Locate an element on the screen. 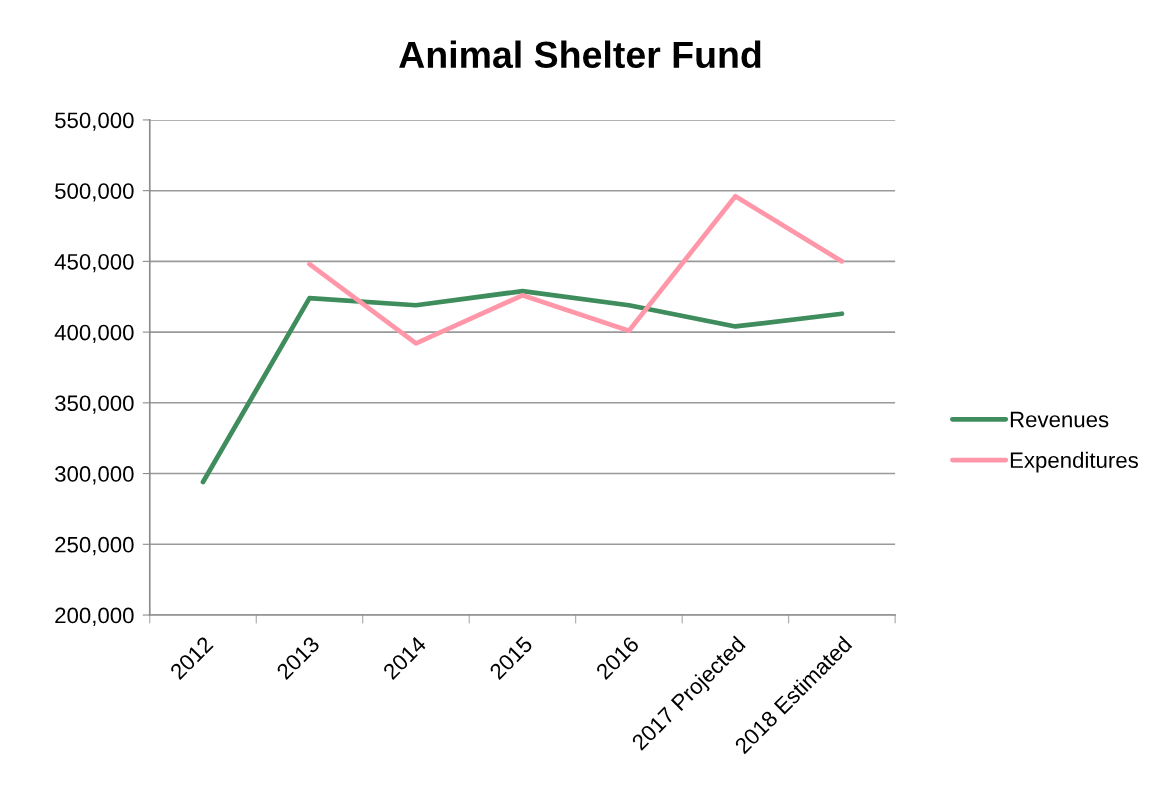  legend-label: Revenues is located at coordinates (1059, 419).